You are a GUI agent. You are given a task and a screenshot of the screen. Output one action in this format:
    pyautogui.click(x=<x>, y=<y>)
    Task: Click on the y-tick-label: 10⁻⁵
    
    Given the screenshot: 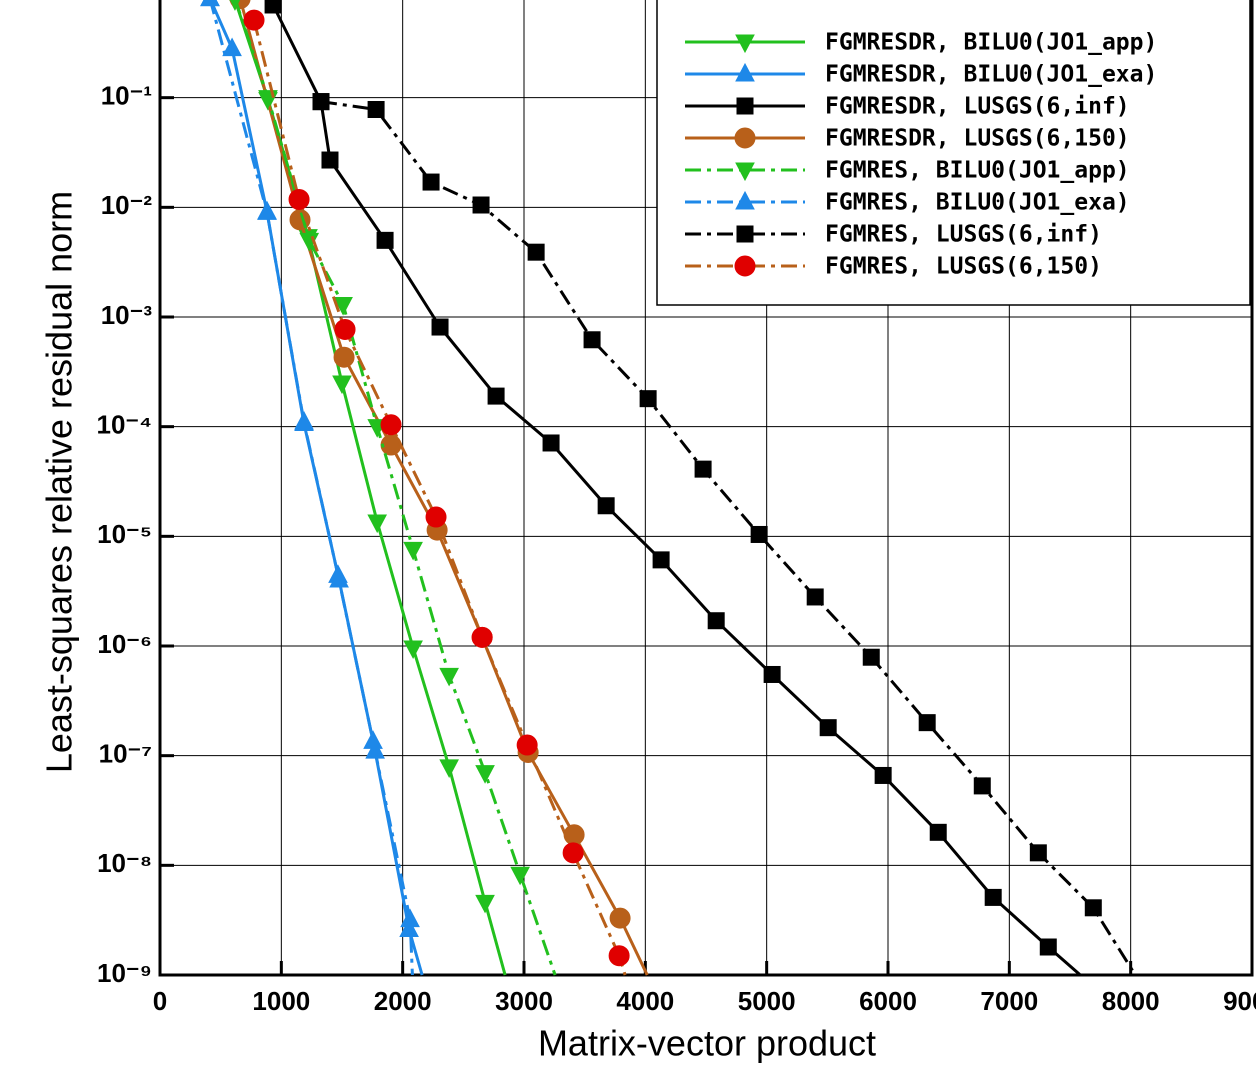 What is the action you would take?
    pyautogui.click(x=124, y=534)
    